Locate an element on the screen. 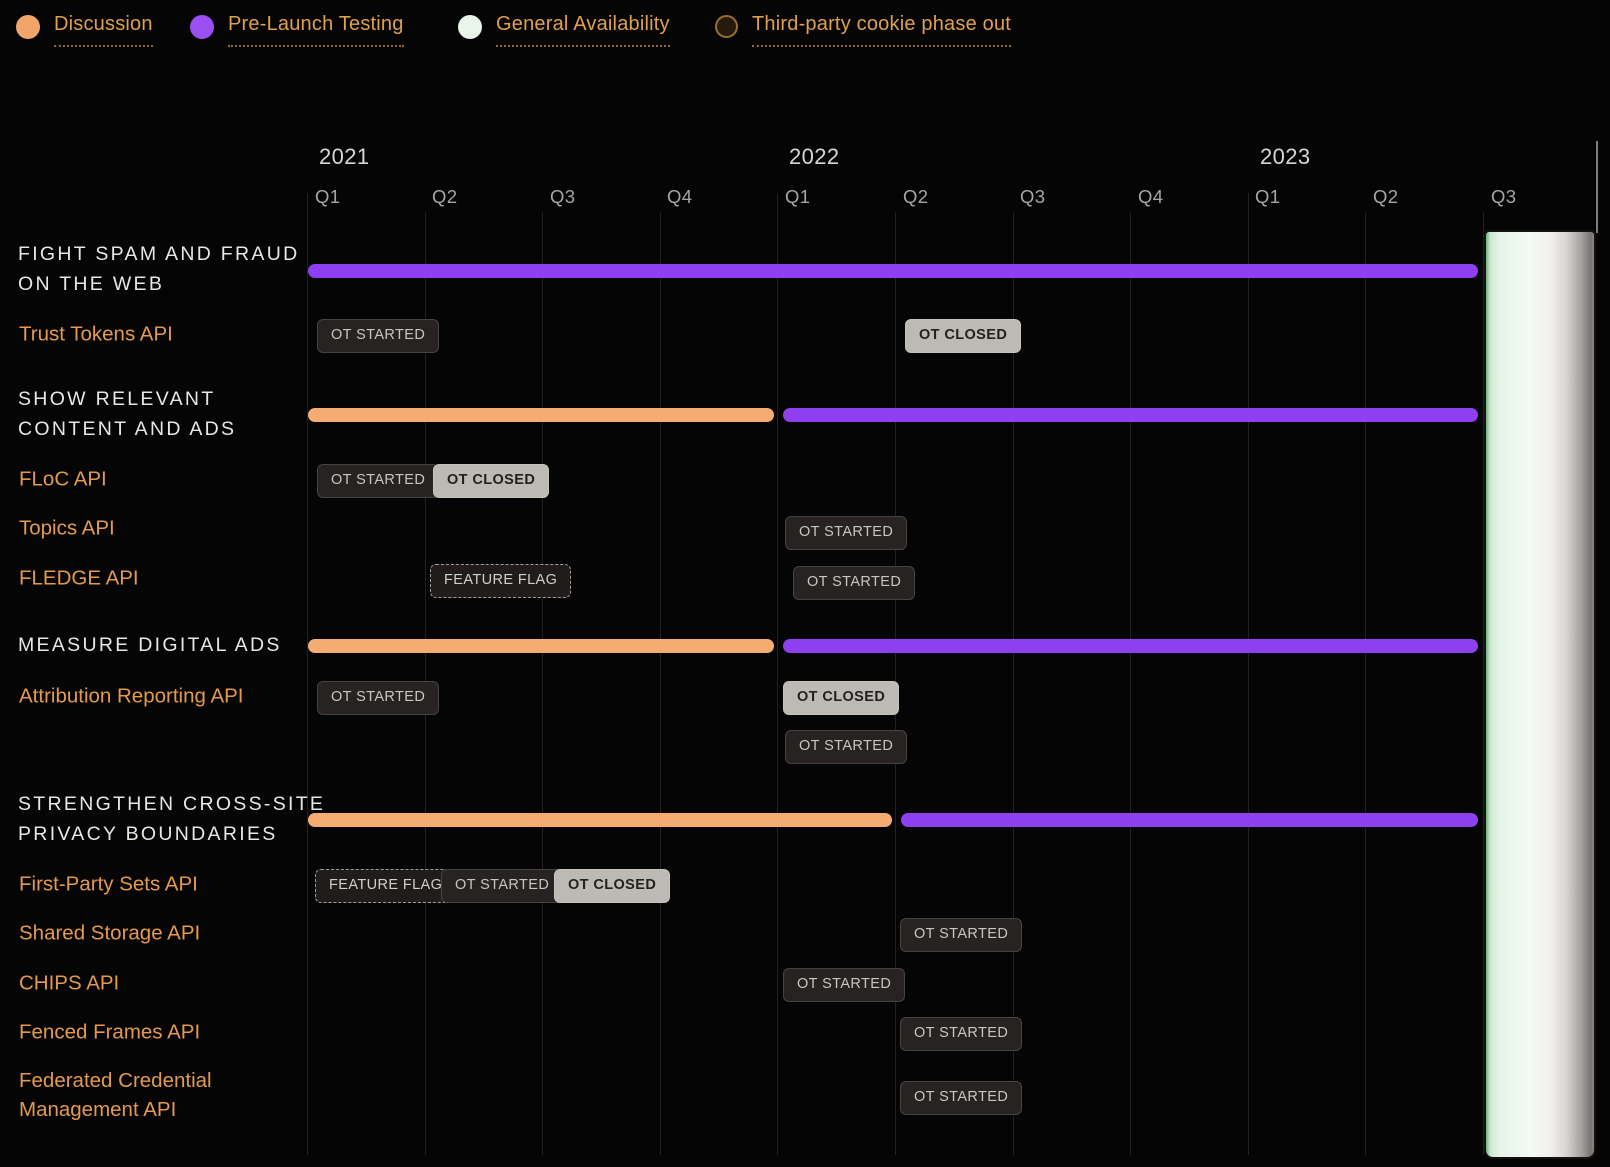 This screenshot has height=1167, width=1610. category-line: CONTENT AND ADS is located at coordinates (127, 428).